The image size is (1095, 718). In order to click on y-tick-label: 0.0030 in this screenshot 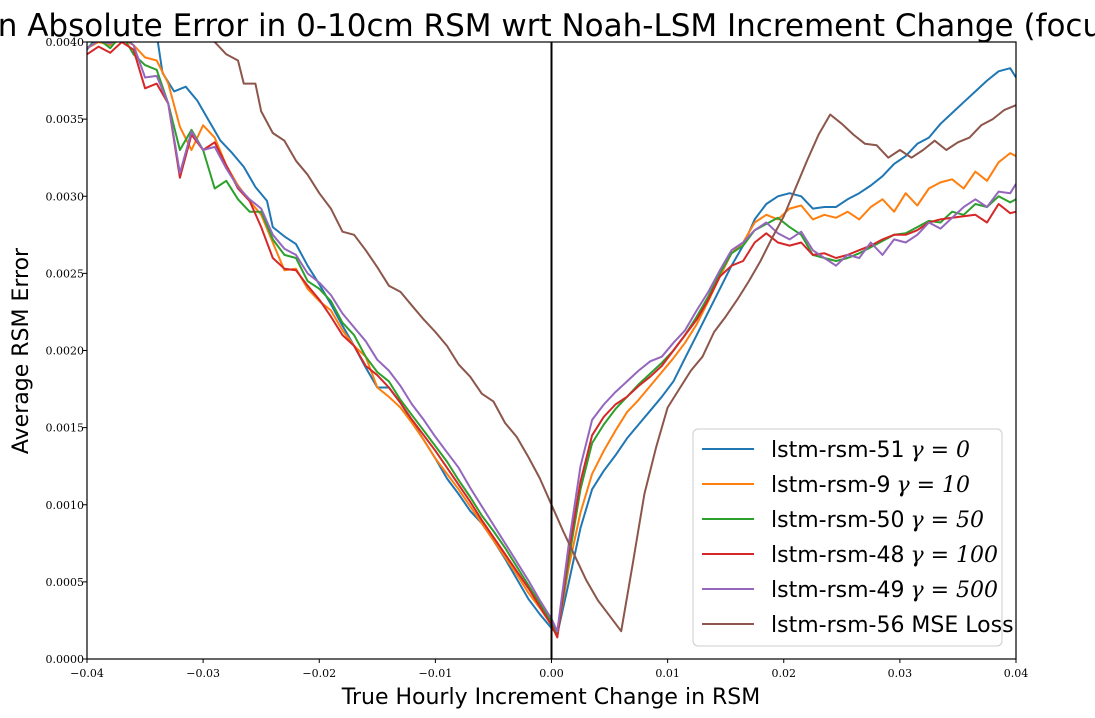, I will do `click(65, 196)`.